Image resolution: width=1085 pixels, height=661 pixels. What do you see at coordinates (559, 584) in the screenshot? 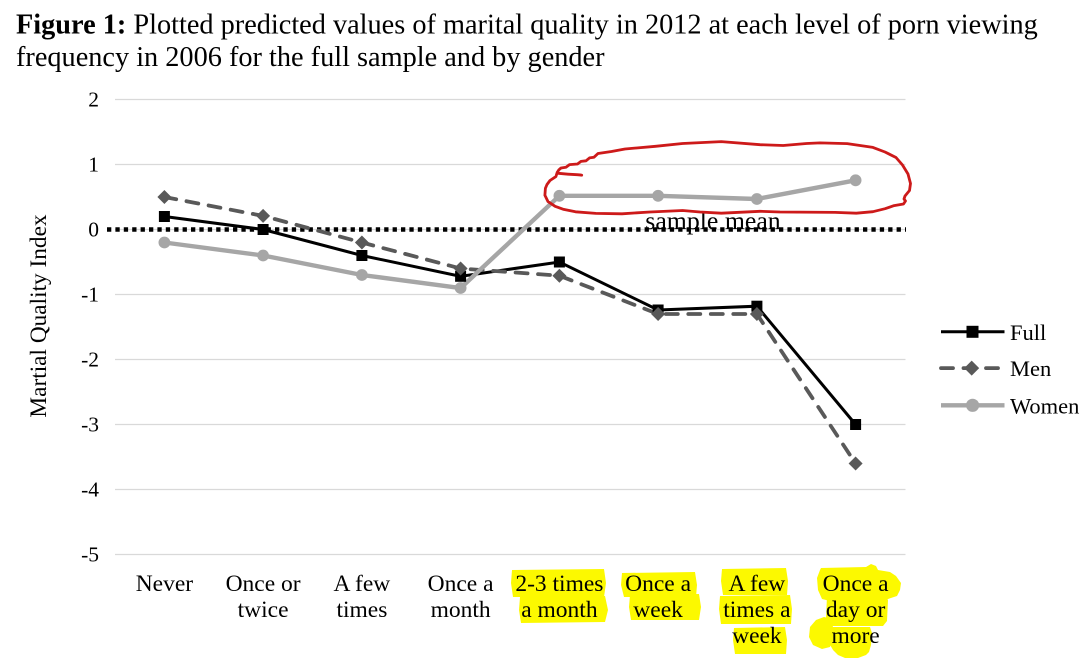
I see `svg-text: 2-3 times` at bounding box center [559, 584].